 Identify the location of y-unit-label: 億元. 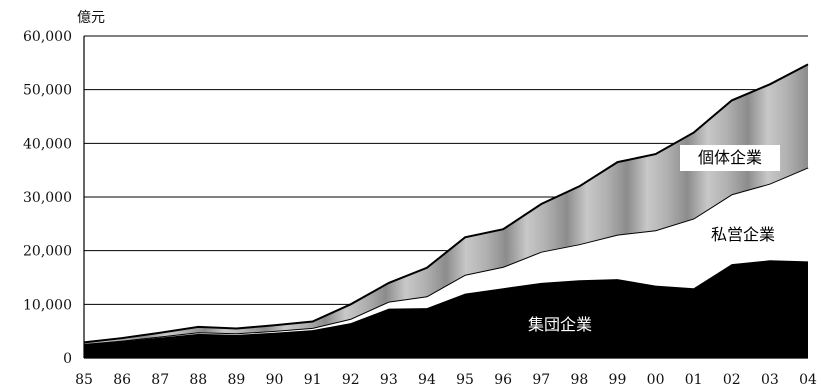
(91, 18).